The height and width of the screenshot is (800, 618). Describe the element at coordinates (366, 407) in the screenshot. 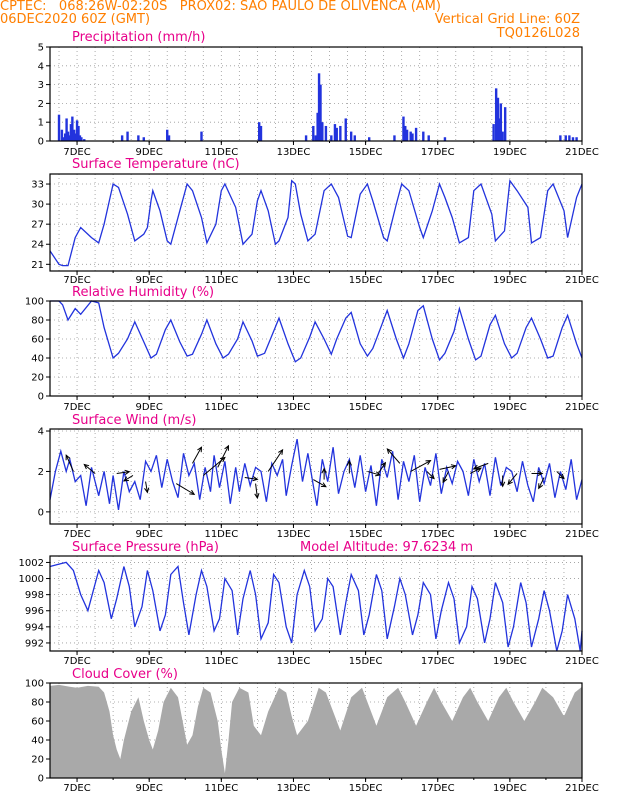

I see `humidity-xtick-label-4: 15DEC` at that location.